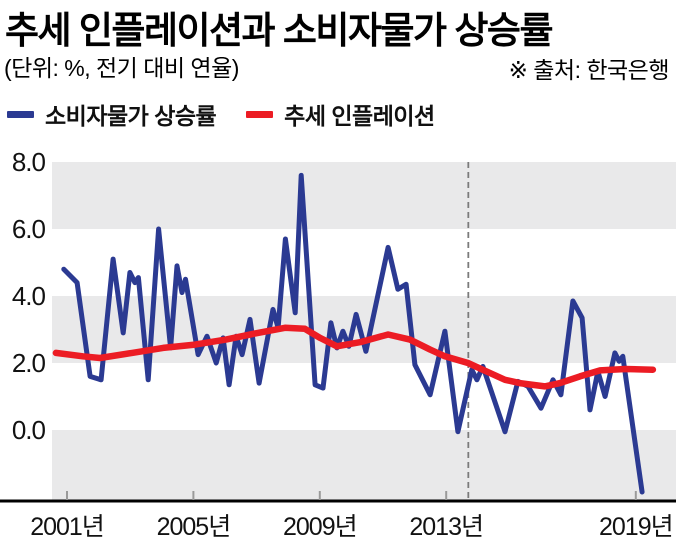  I want to click on legend-label-cpi: 소비자물가 상승률, so click(131, 116).